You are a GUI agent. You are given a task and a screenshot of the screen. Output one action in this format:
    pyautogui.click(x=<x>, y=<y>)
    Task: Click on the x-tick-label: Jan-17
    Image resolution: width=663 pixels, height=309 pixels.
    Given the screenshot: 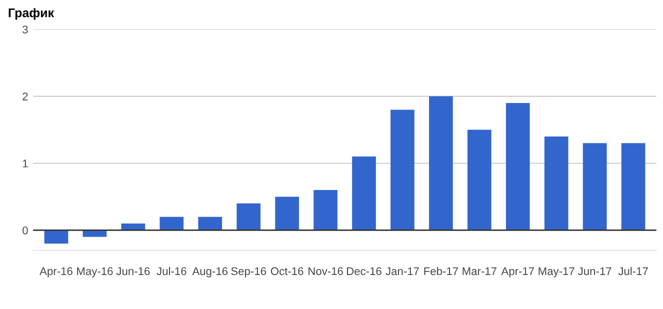 What is the action you would take?
    pyautogui.click(x=402, y=271)
    